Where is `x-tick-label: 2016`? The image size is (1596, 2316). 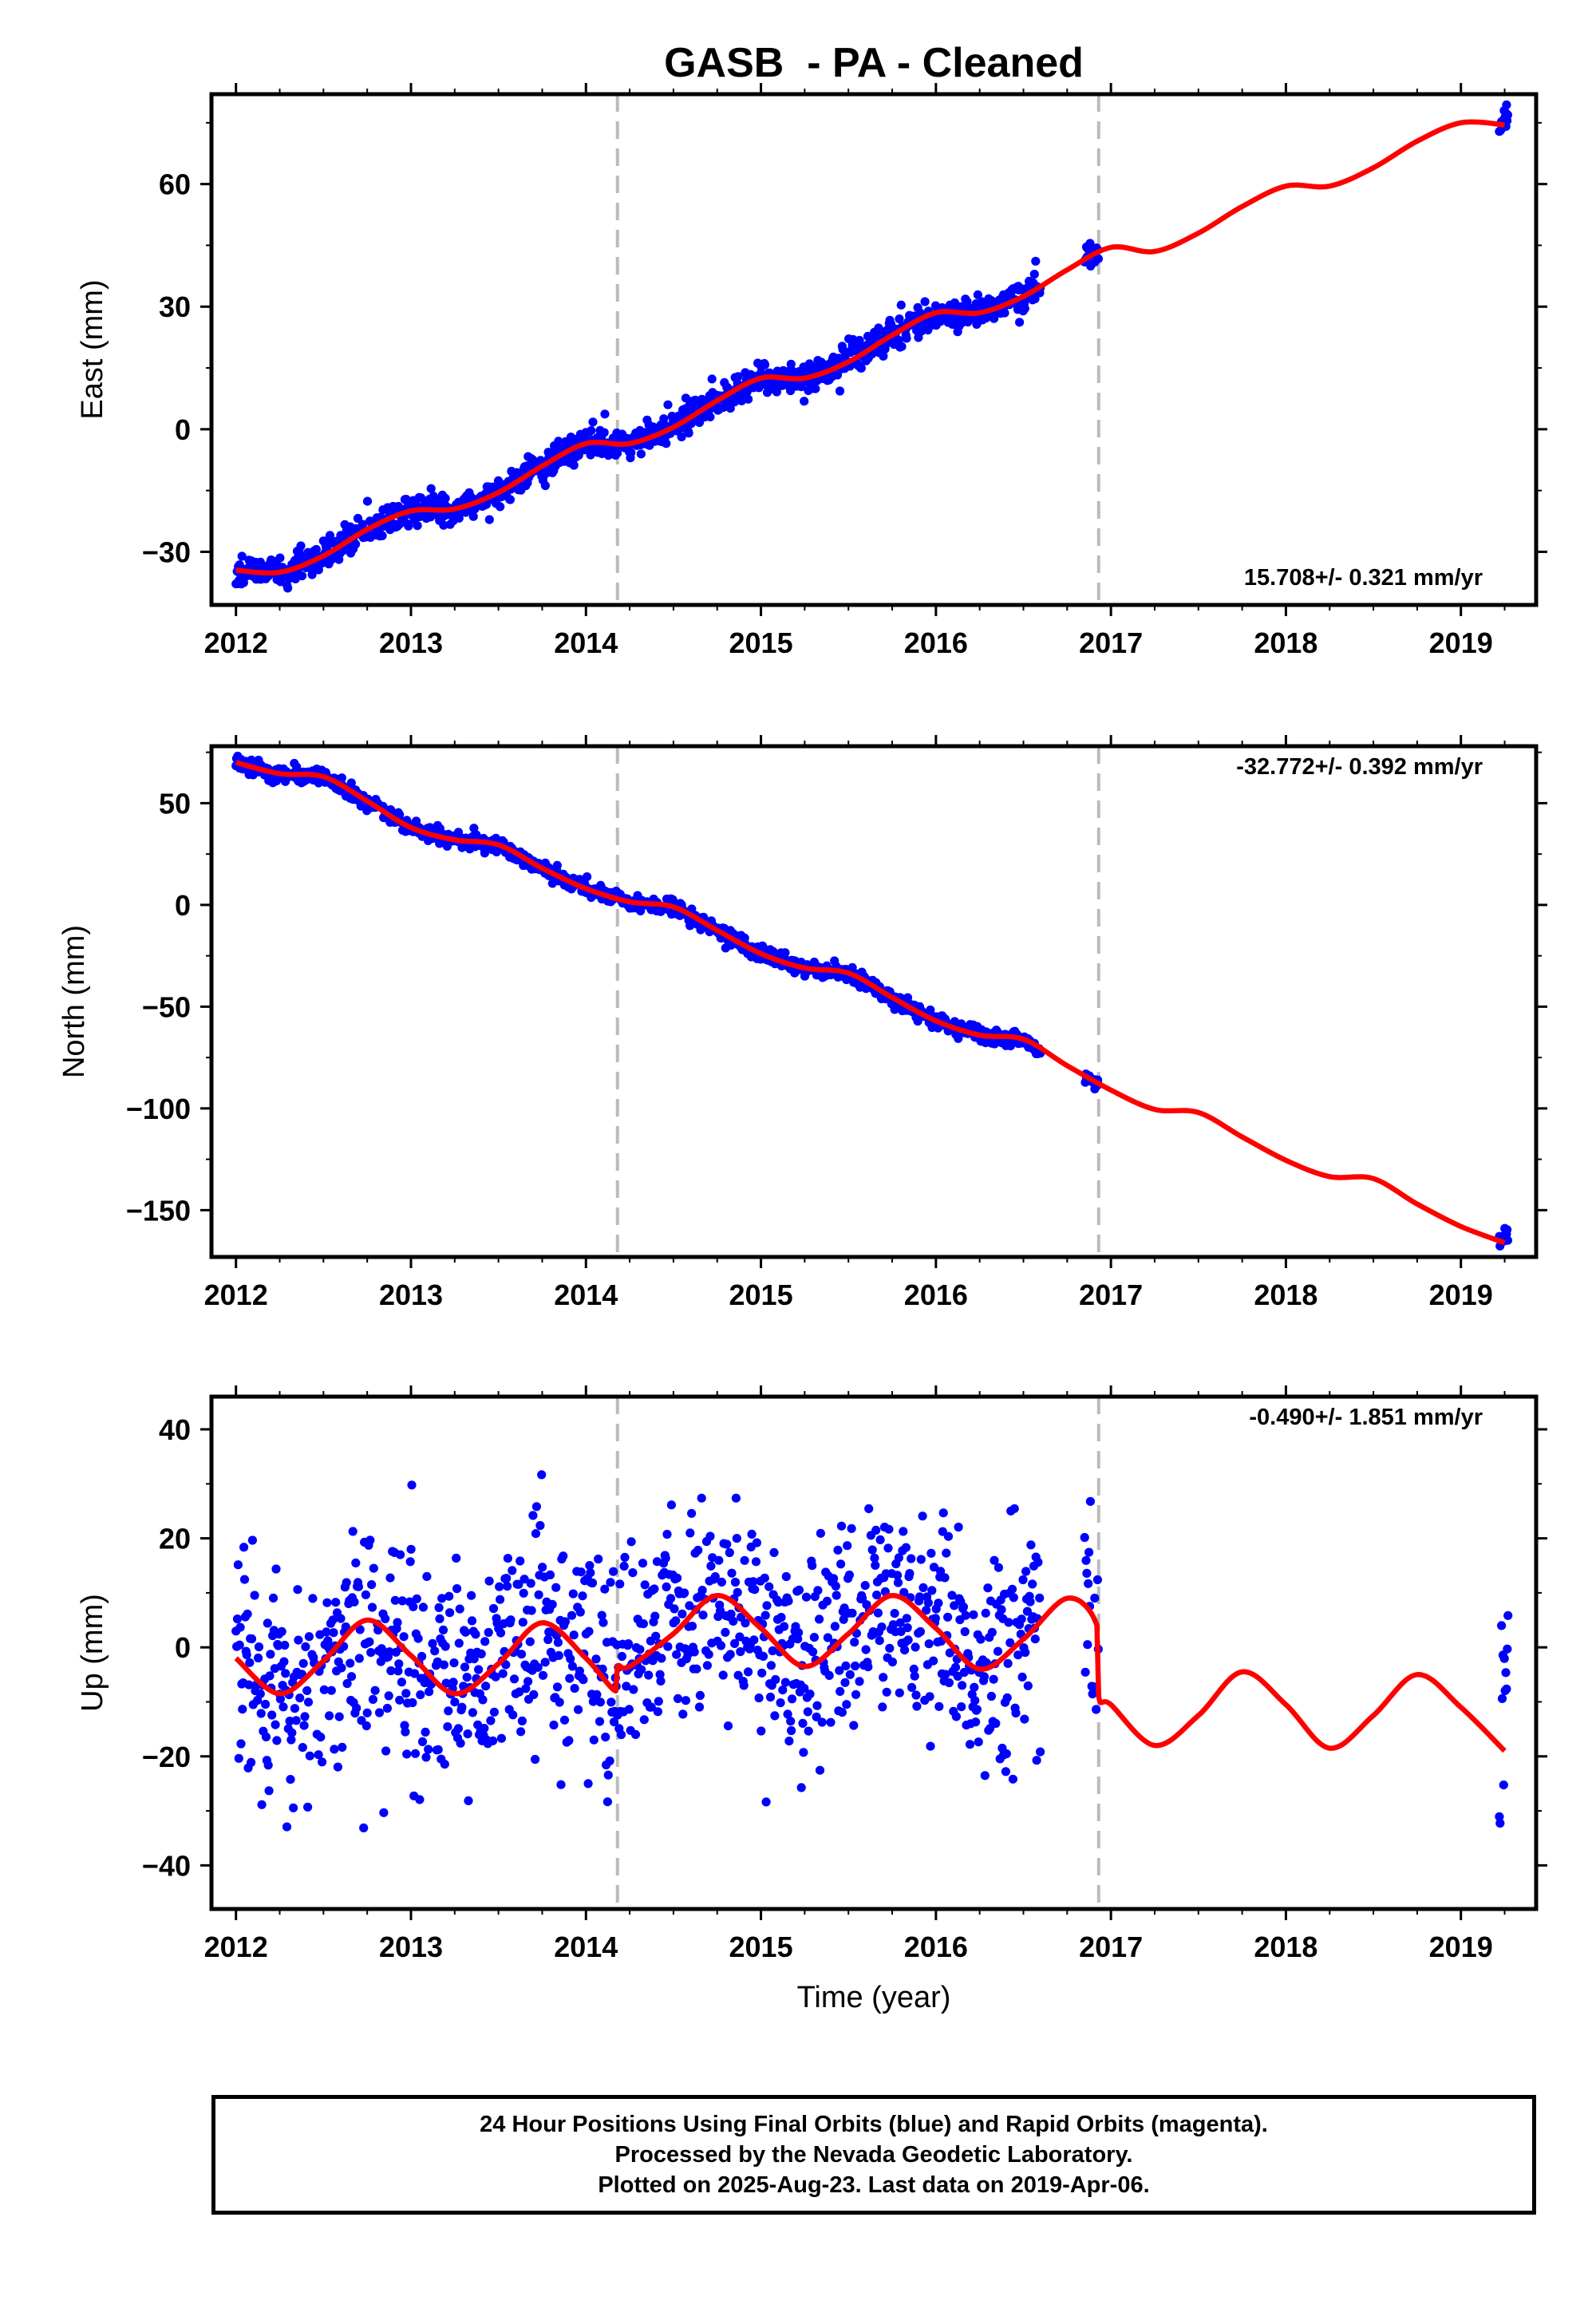 x-tick-label: 2016 is located at coordinates (936, 642).